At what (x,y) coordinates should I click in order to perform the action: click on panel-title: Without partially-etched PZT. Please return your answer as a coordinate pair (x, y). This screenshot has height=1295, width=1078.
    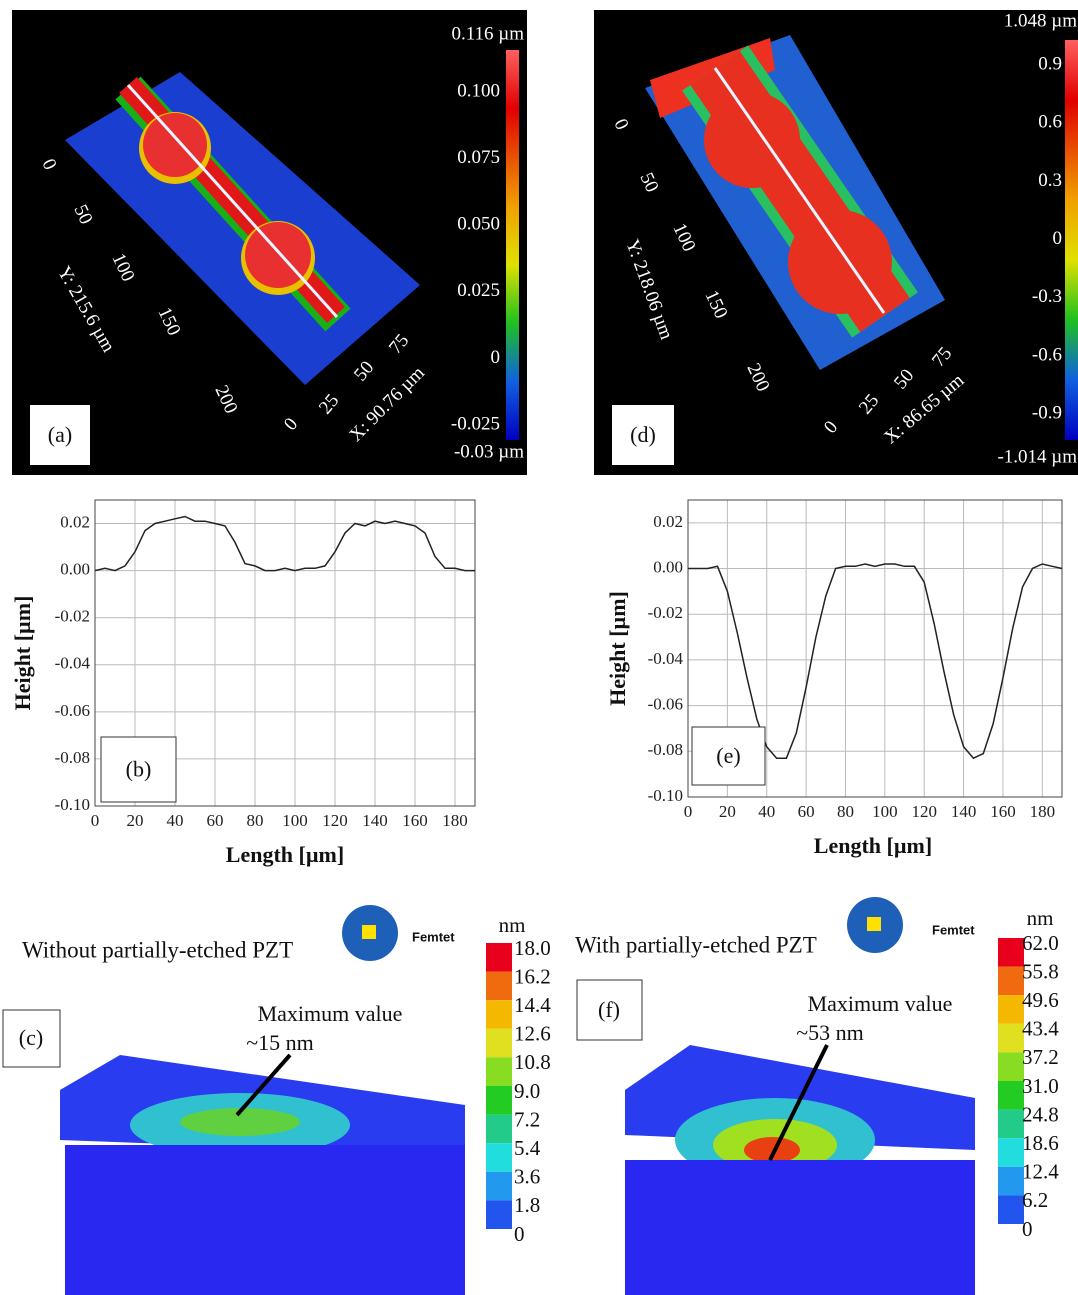
    Looking at the image, I should click on (157, 949).